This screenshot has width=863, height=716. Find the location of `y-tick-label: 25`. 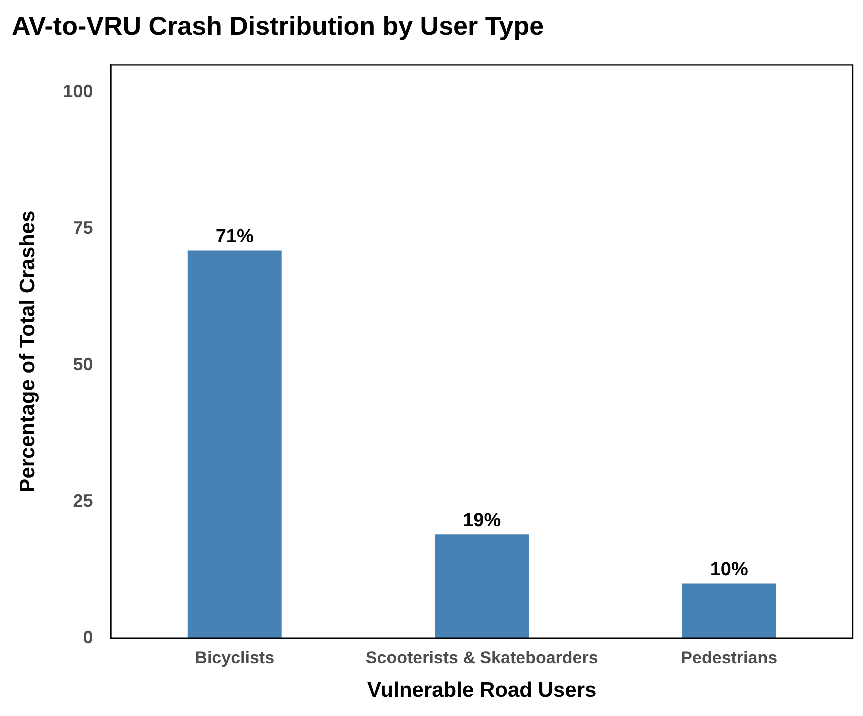

y-tick-label: 25 is located at coordinates (83, 500).